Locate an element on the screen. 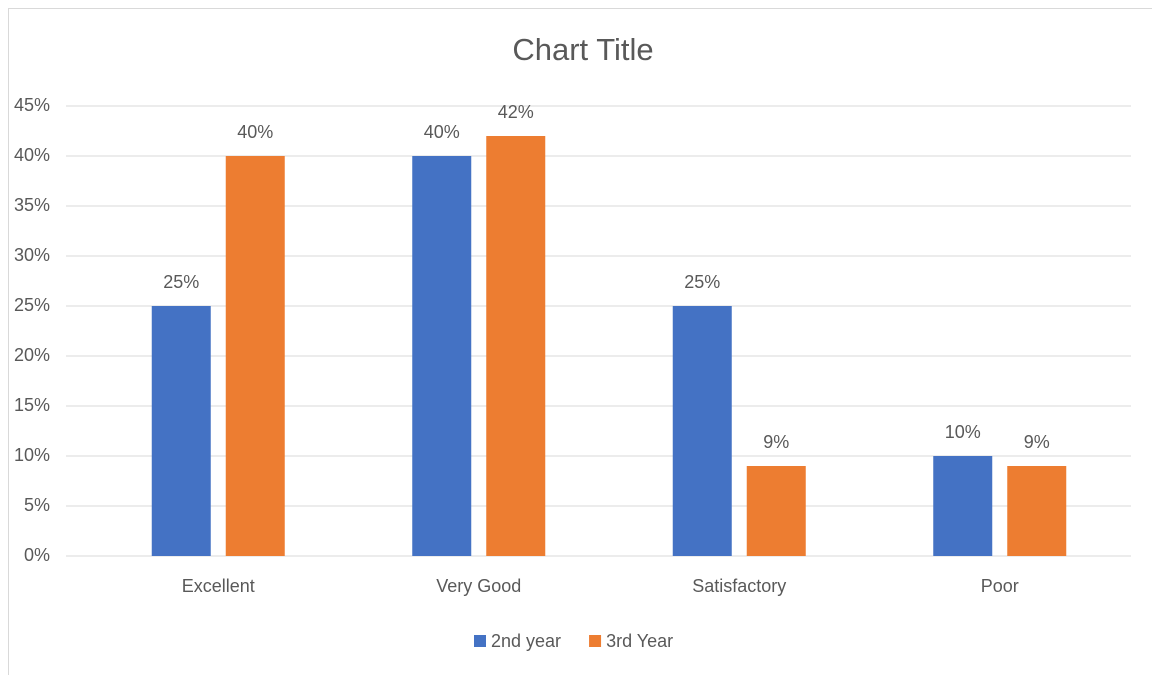 Image resolution: width=1152 pixels, height=675 pixels. legend-label: 2nd year is located at coordinates (526, 641).